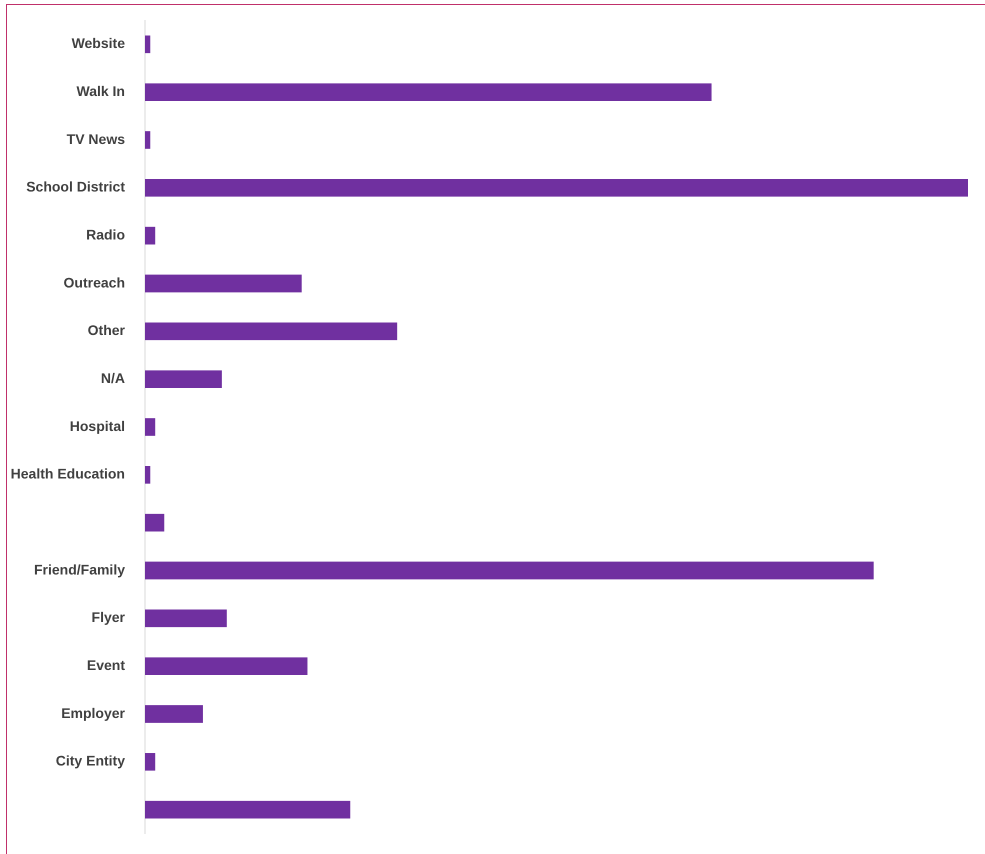 This screenshot has width=985, height=854. Describe the element at coordinates (107, 330) in the screenshot. I see `y-tick-label: Other` at that location.